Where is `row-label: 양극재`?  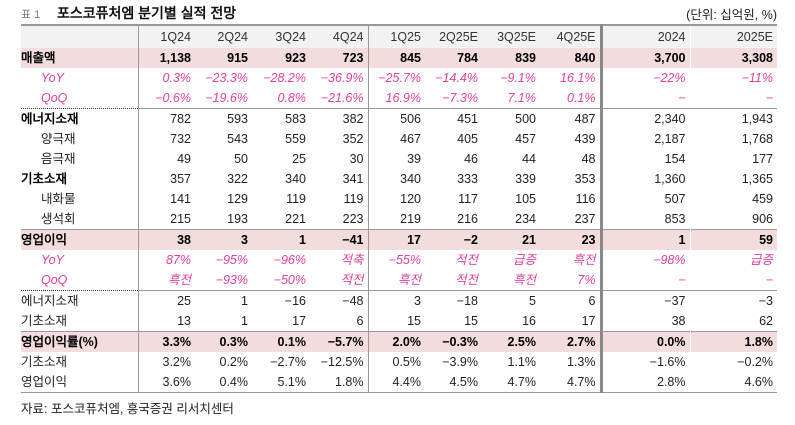 row-label: 양극재 is located at coordinates (80, 139).